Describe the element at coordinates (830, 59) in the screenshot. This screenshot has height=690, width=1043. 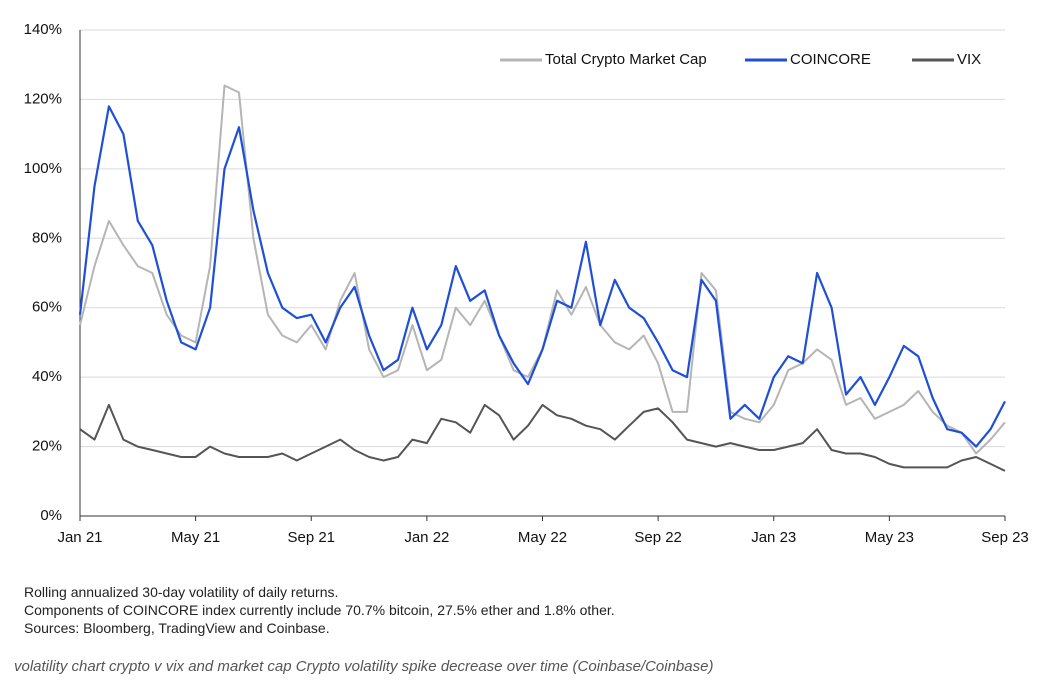
I see `legend-label: COINCORE` at that location.